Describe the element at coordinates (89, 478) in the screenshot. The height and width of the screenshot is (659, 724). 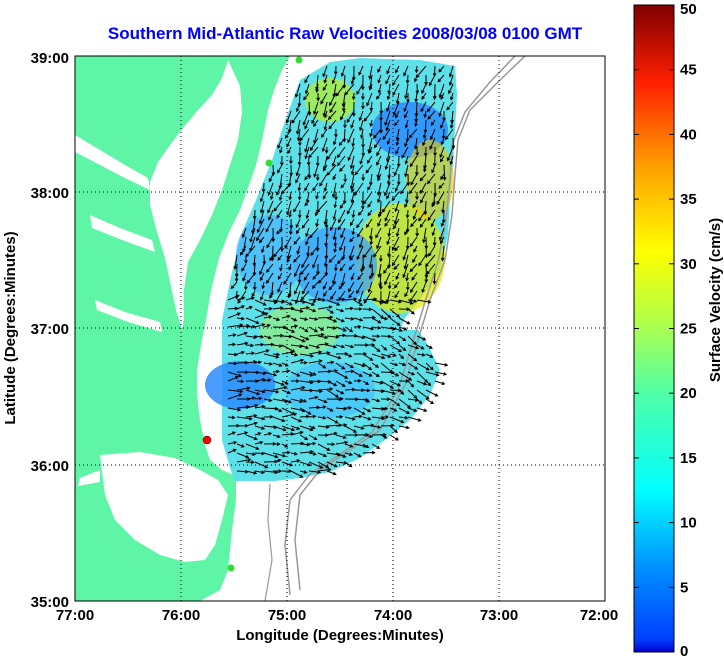
I see `sound-inlet` at that location.